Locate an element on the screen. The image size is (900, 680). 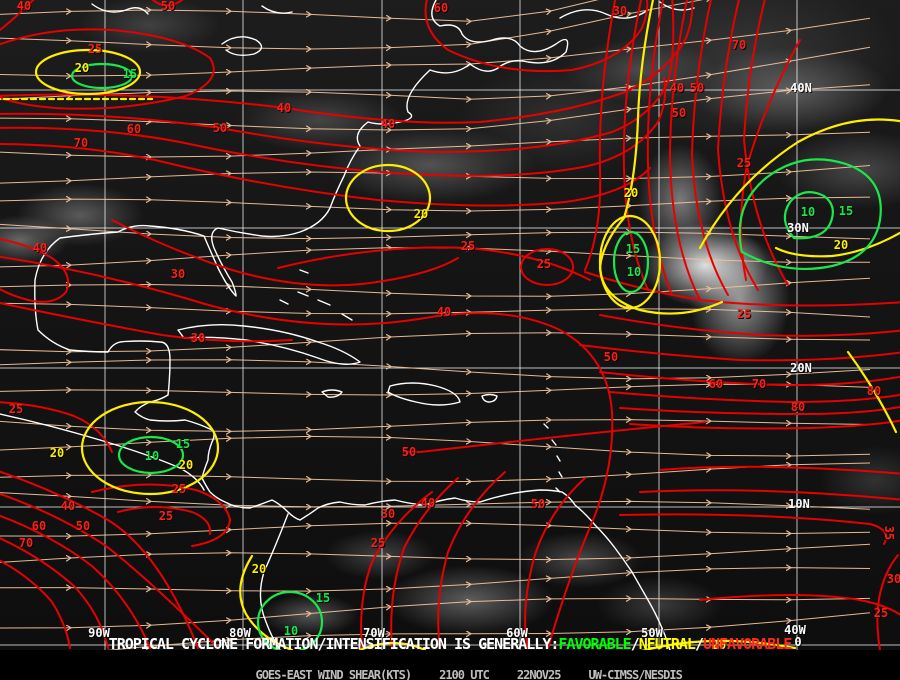
coastline-bahamas is located at coordinates (316, 295).